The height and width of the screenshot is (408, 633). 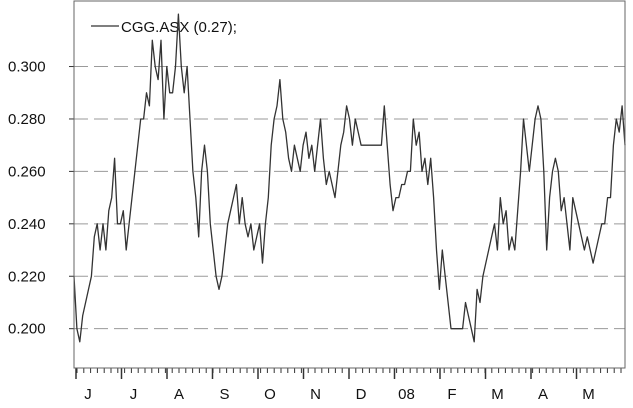 I want to click on x-axis: J J A S O N D 08 F M A M, so click(x=348, y=385).